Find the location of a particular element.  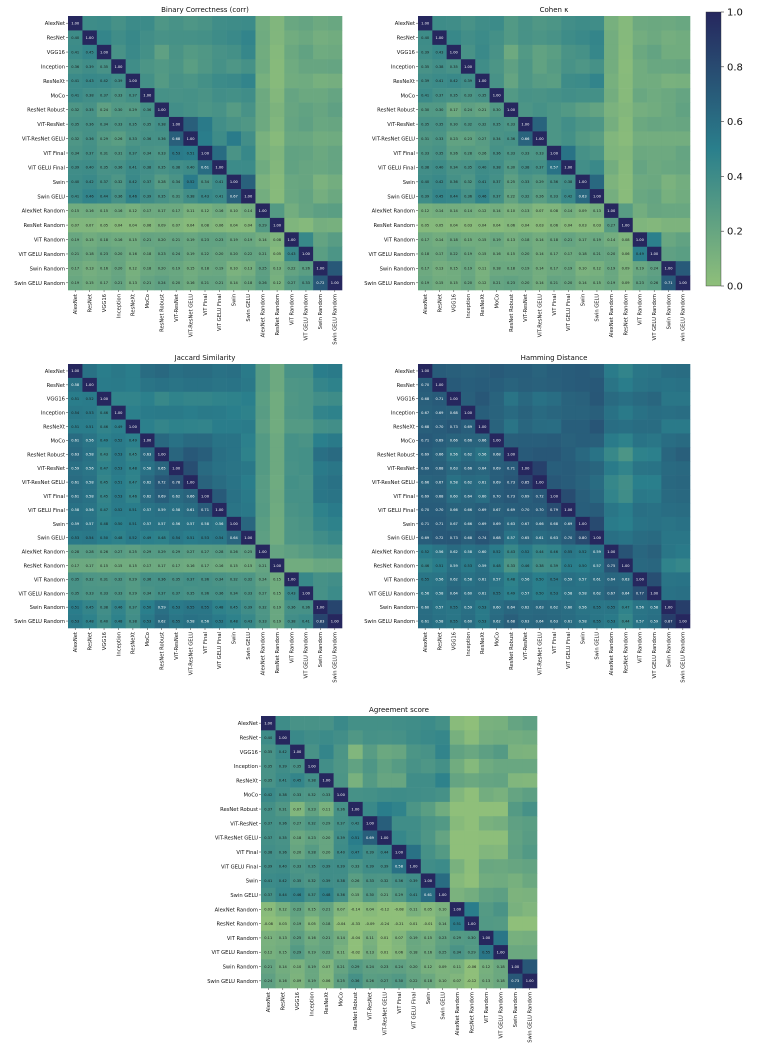

cell-value: 0.73 is located at coordinates (454, 427).